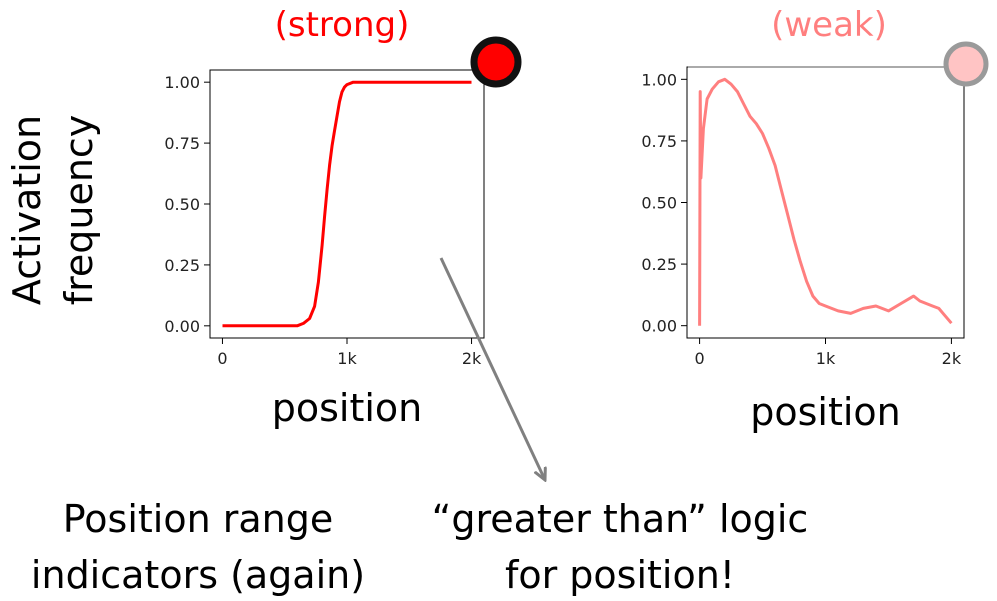 This screenshot has width=997, height=601. I want to click on weak-indicator-dot, so click(966, 64).